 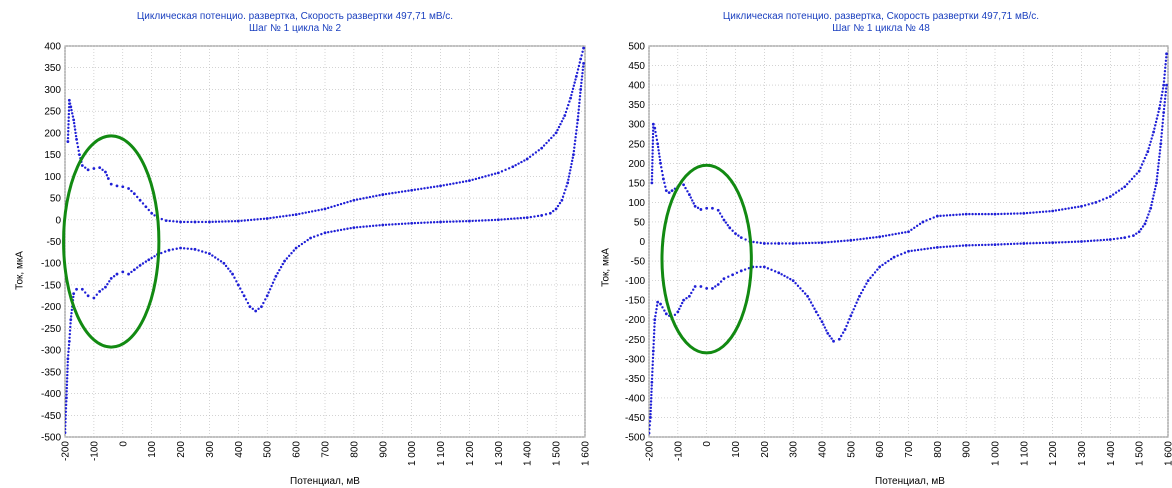 I want to click on y-tick-label: 400, so click(x=636, y=86).